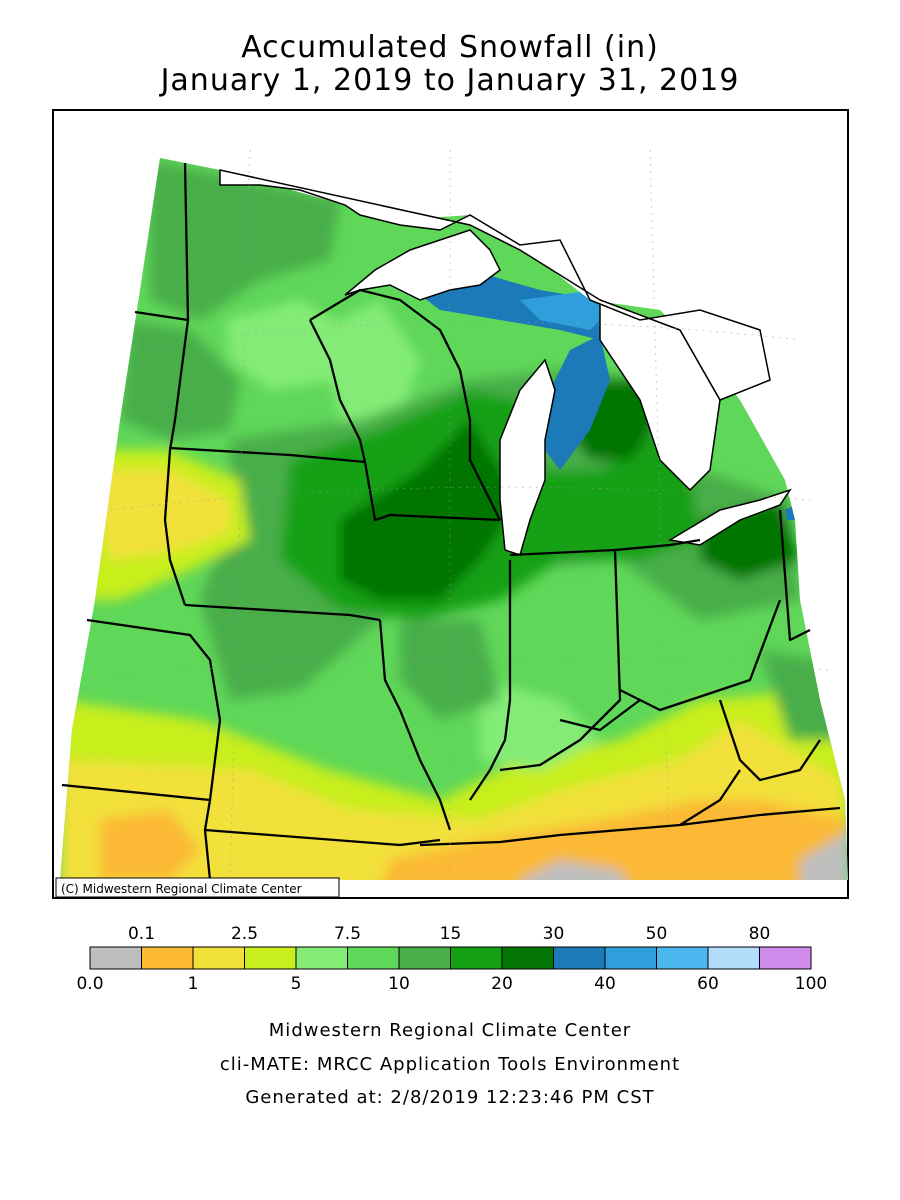  Describe the element at coordinates (502, 984) in the screenshot. I see `legend-label: 20` at that location.